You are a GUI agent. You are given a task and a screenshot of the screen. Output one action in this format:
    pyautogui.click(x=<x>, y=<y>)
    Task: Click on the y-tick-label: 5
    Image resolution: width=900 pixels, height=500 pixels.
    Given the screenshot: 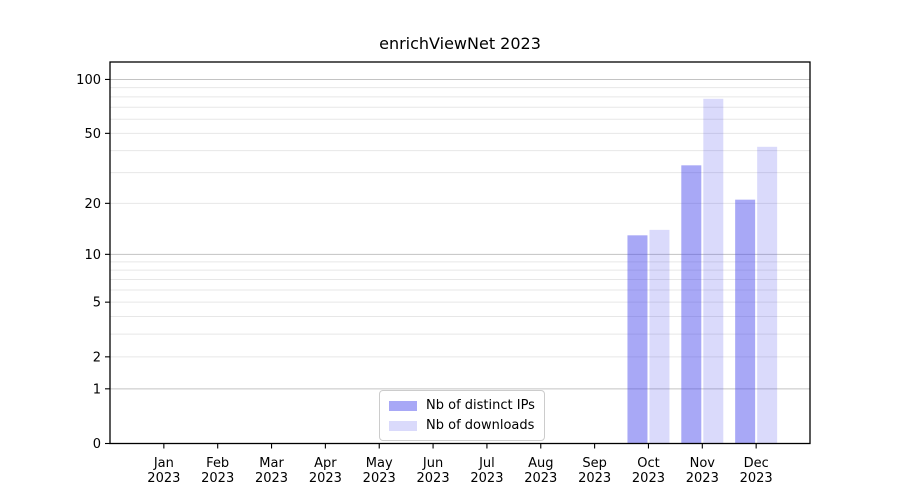 What is the action you would take?
    pyautogui.click(x=97, y=303)
    